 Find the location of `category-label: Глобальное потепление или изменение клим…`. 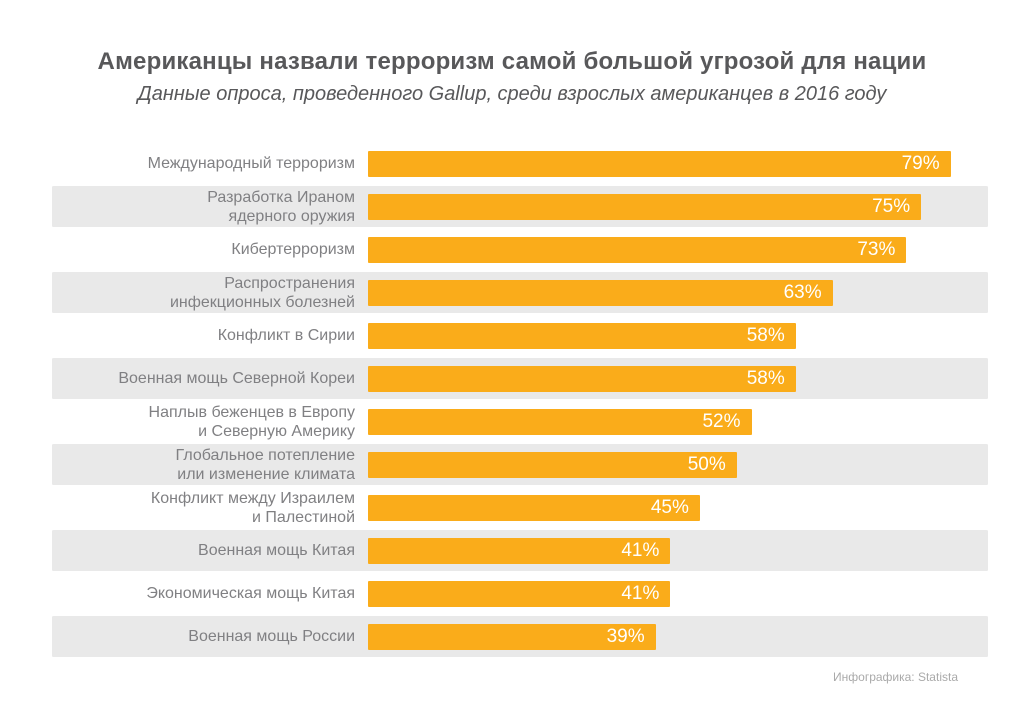

category-label: Глобальное потепление или изменение клим… is located at coordinates (265, 464).